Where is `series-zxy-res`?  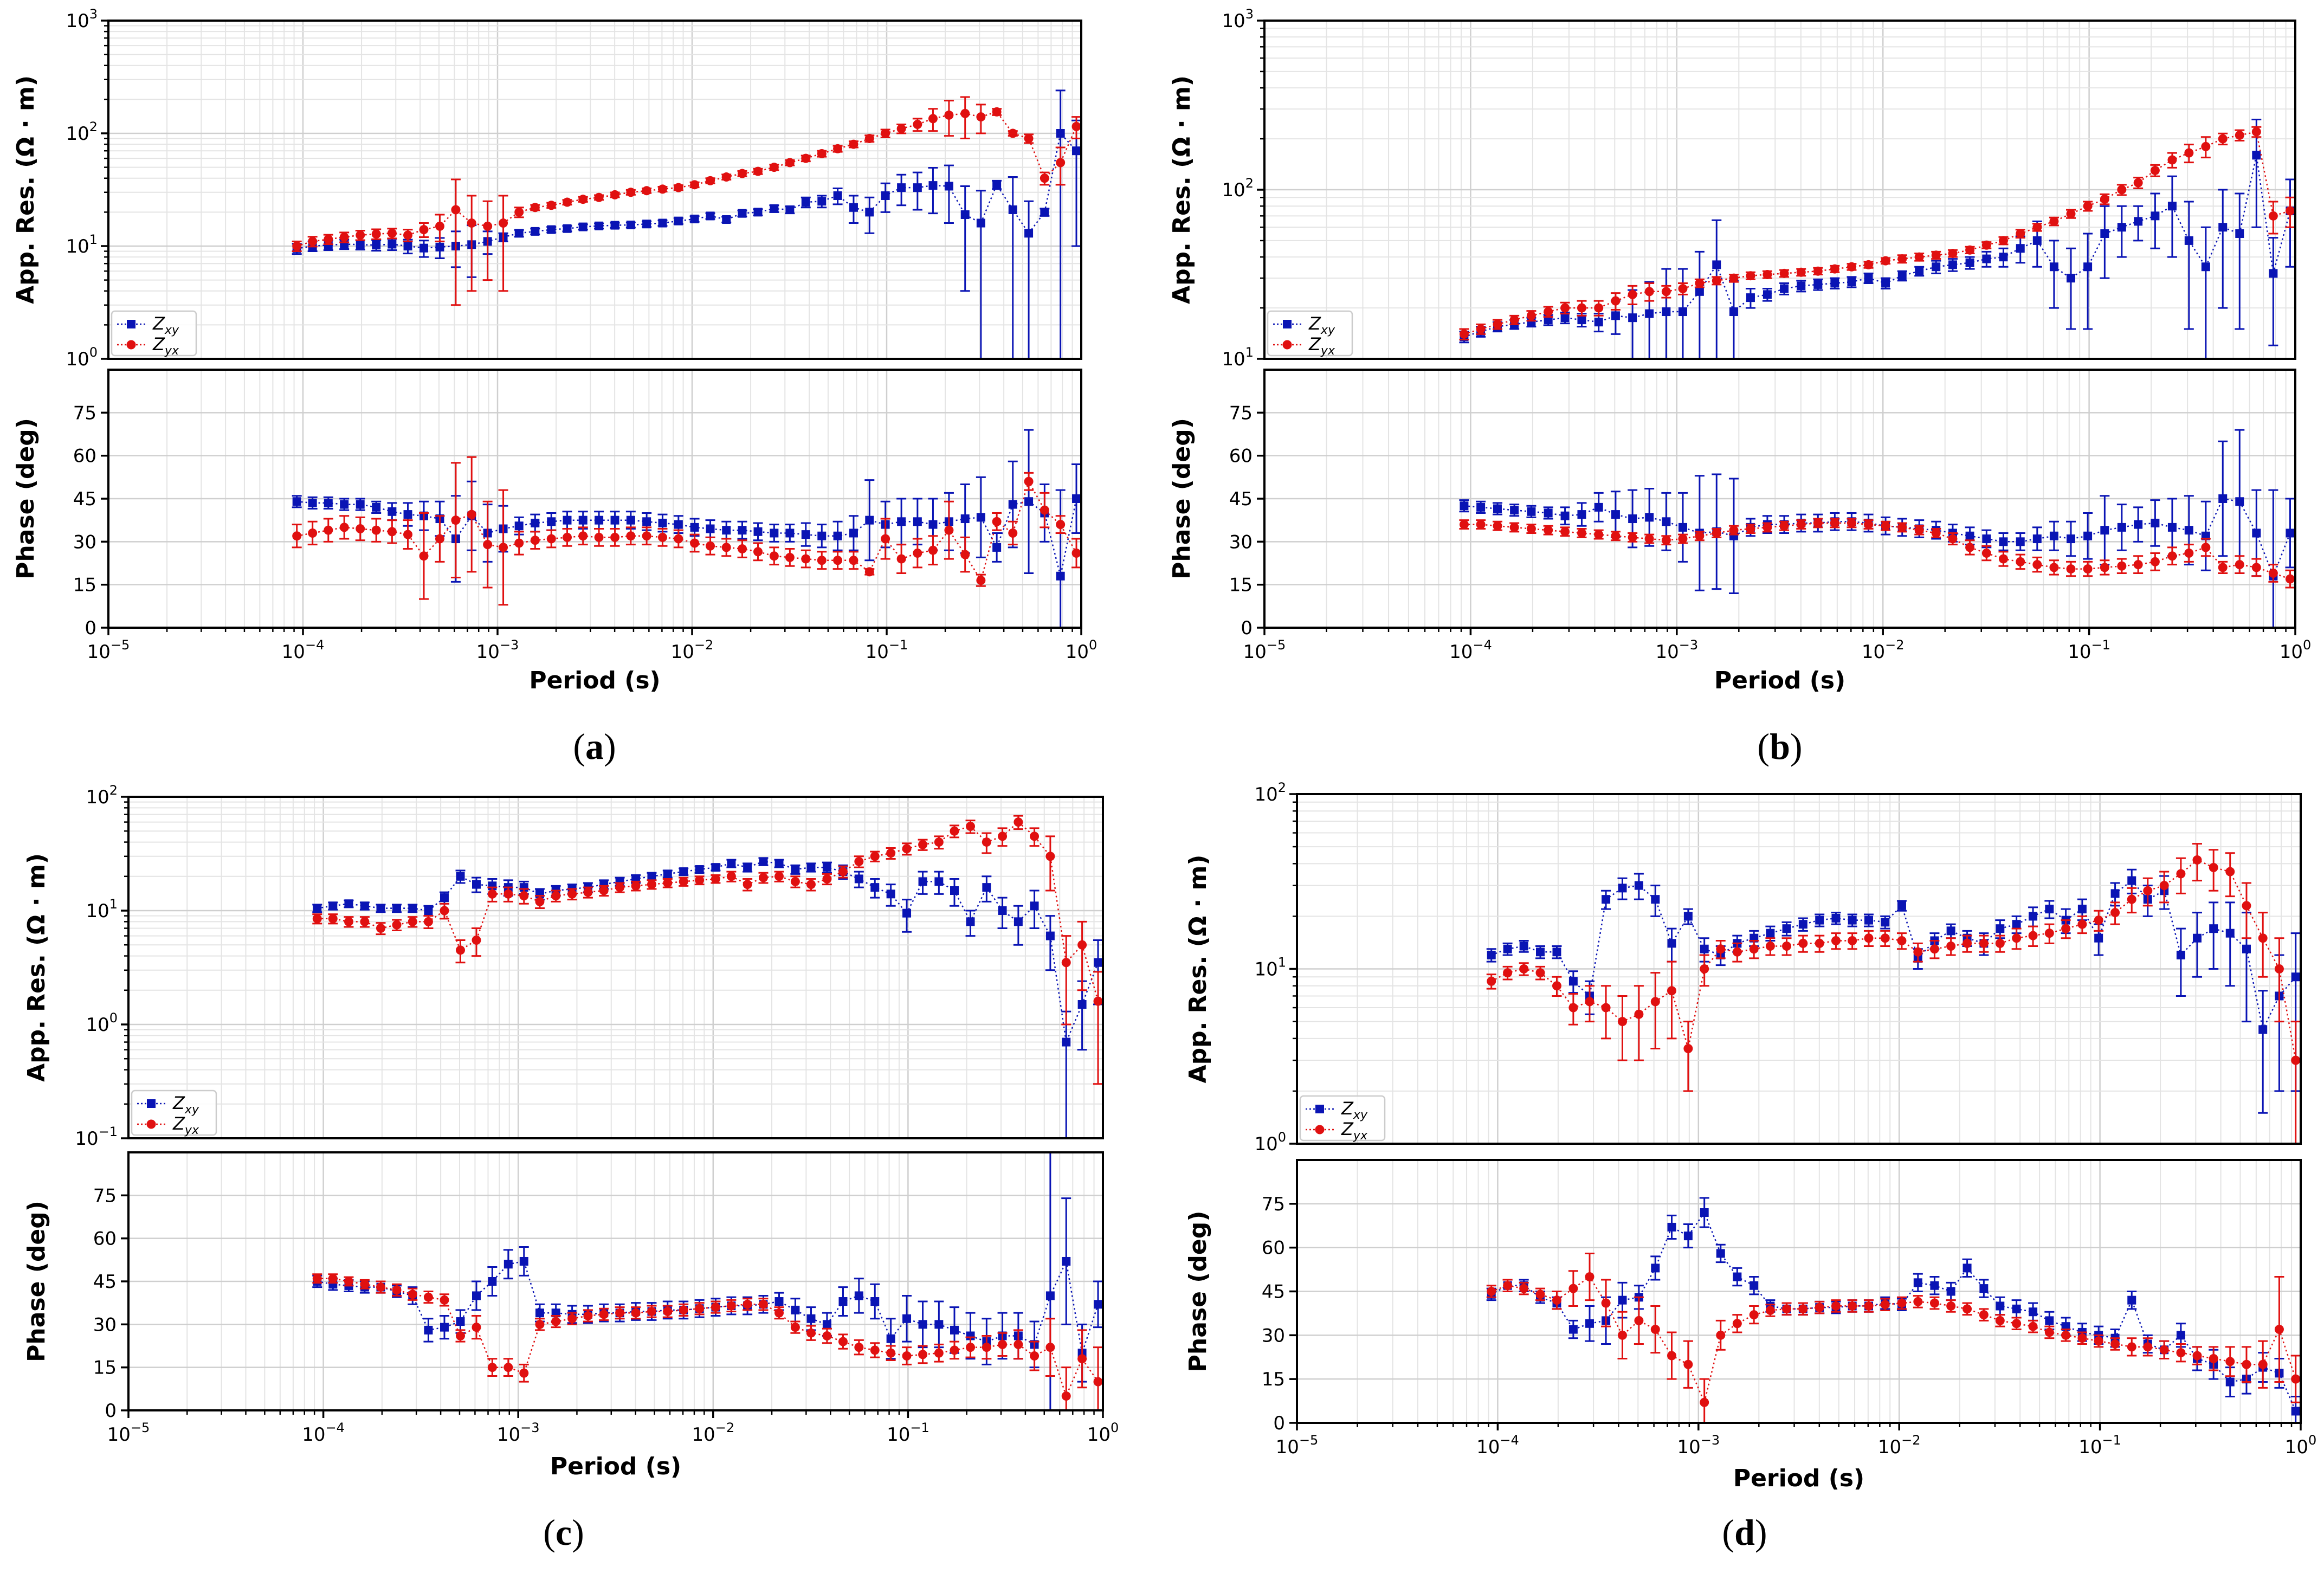 series-zxy-res is located at coordinates (707, 998).